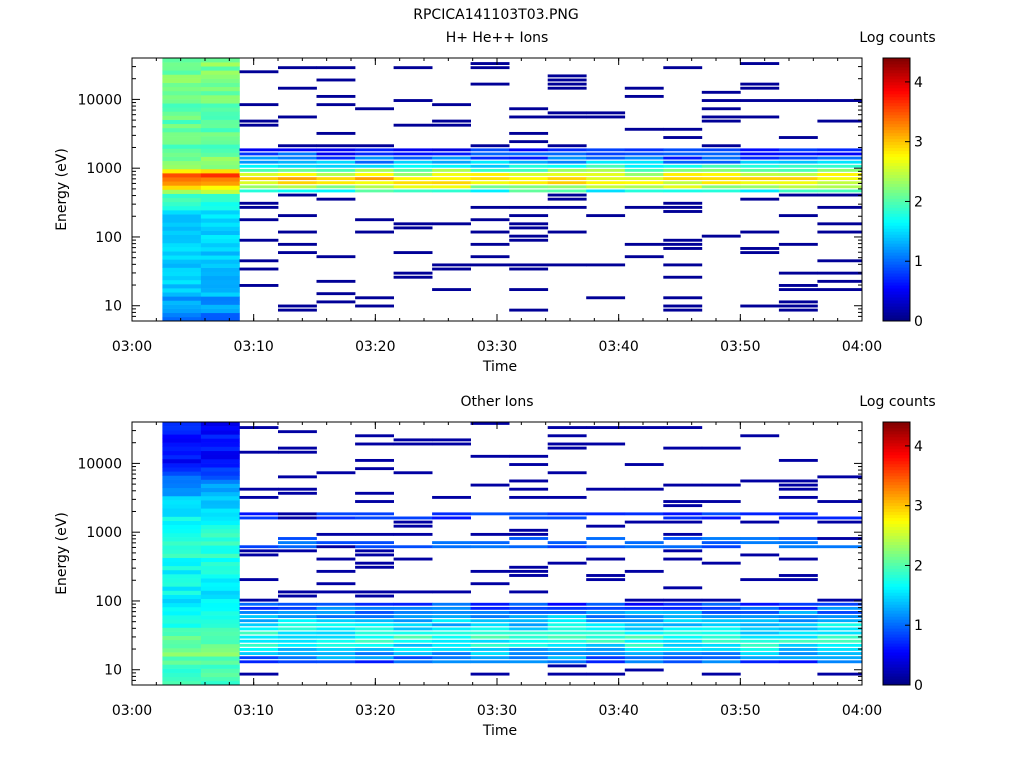 Image resolution: width=1024 pixels, height=768 pixels. I want to click on colorbar-tick-label: 0, so click(918, 686).